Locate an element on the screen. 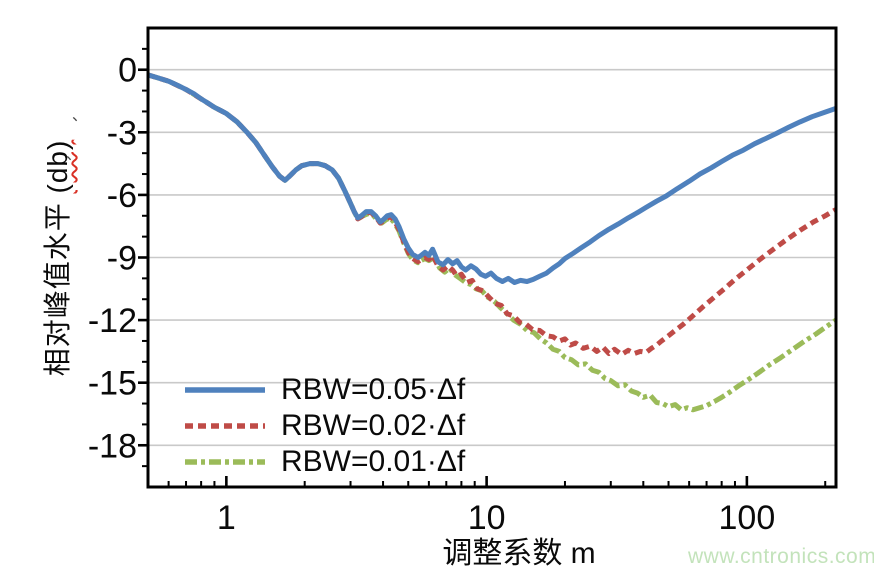  legend-item: RBW=0.02·Δf is located at coordinates (324, 426).